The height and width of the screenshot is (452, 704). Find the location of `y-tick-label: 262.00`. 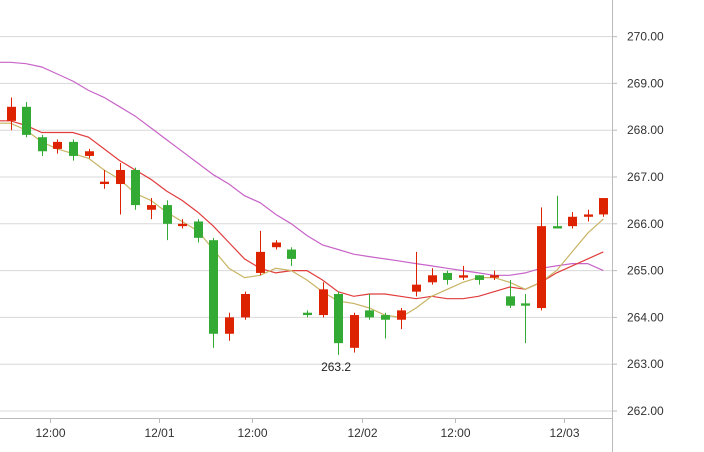

y-tick-label: 262.00 is located at coordinates (645, 411).